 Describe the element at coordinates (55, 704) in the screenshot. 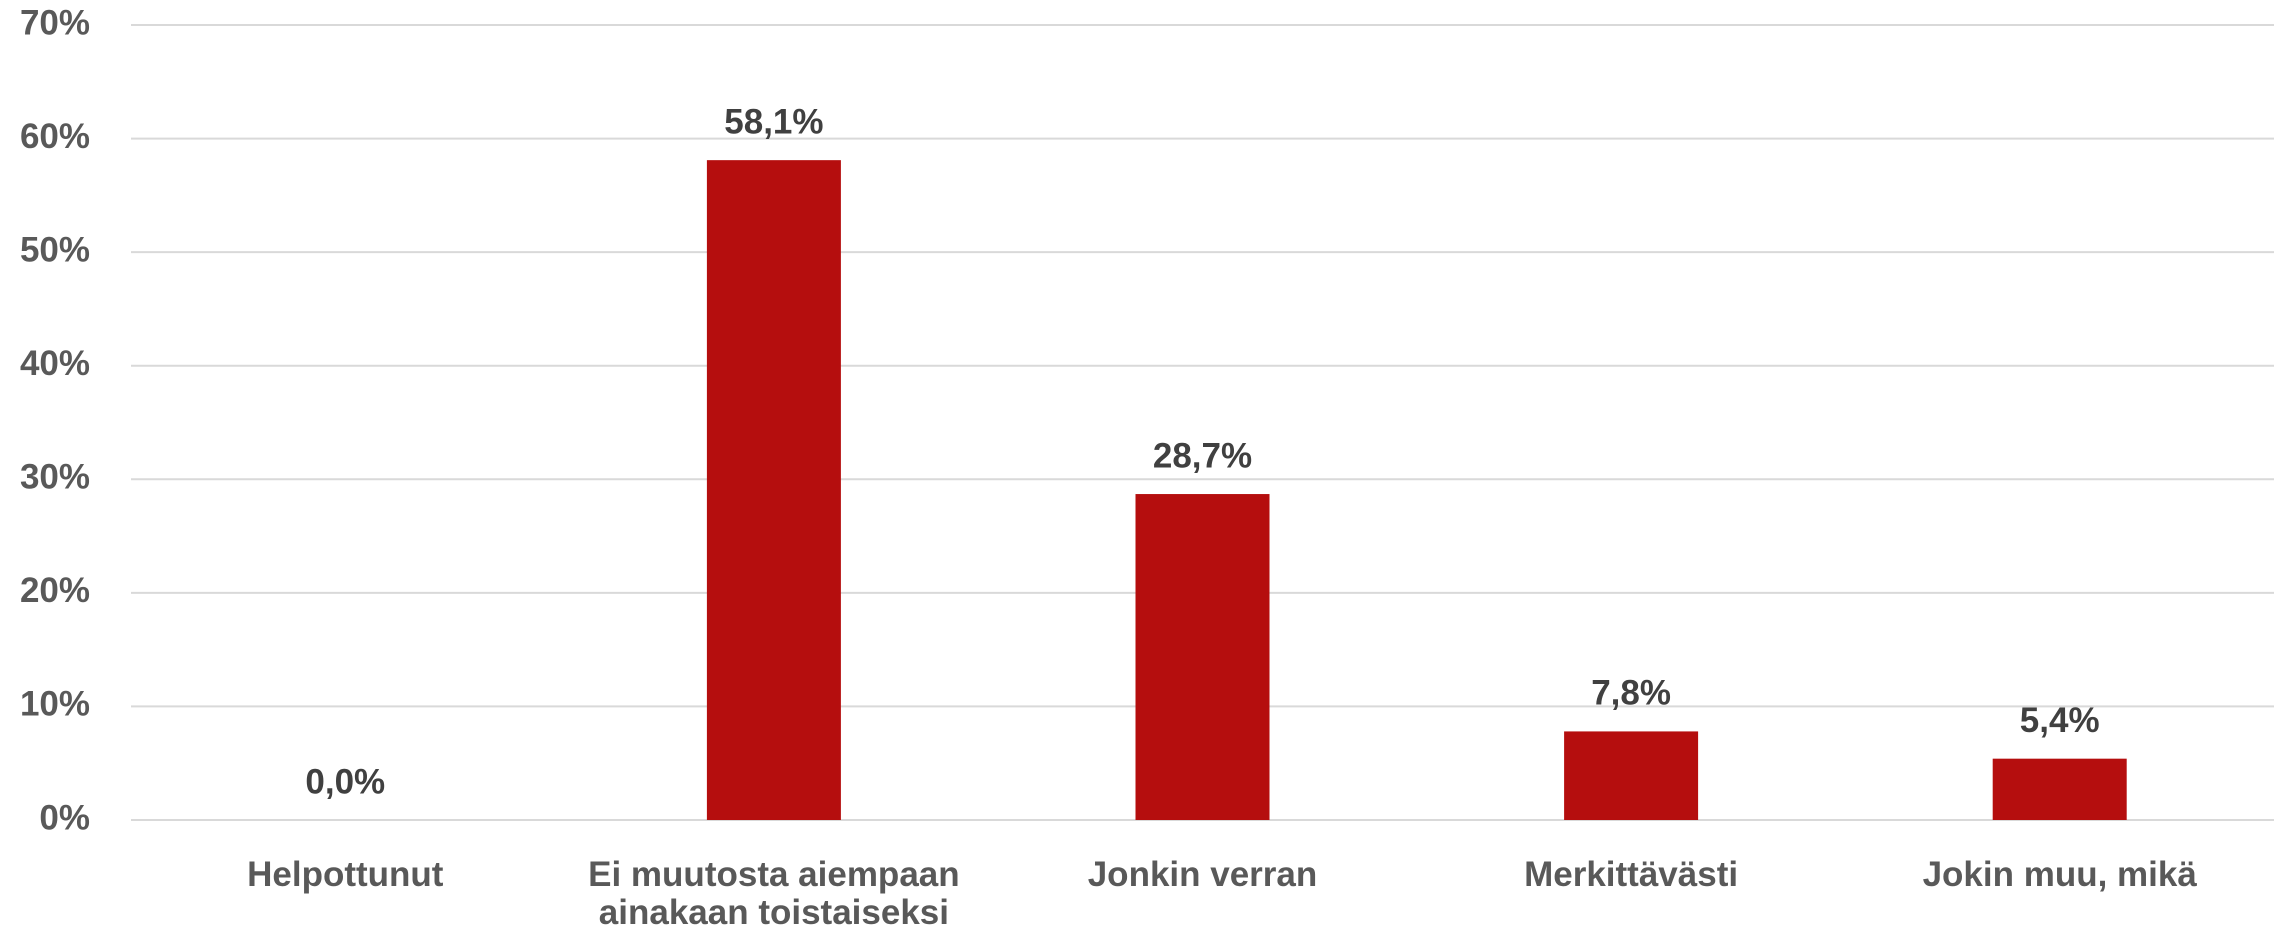

I see `y-tick-label: 10%` at that location.